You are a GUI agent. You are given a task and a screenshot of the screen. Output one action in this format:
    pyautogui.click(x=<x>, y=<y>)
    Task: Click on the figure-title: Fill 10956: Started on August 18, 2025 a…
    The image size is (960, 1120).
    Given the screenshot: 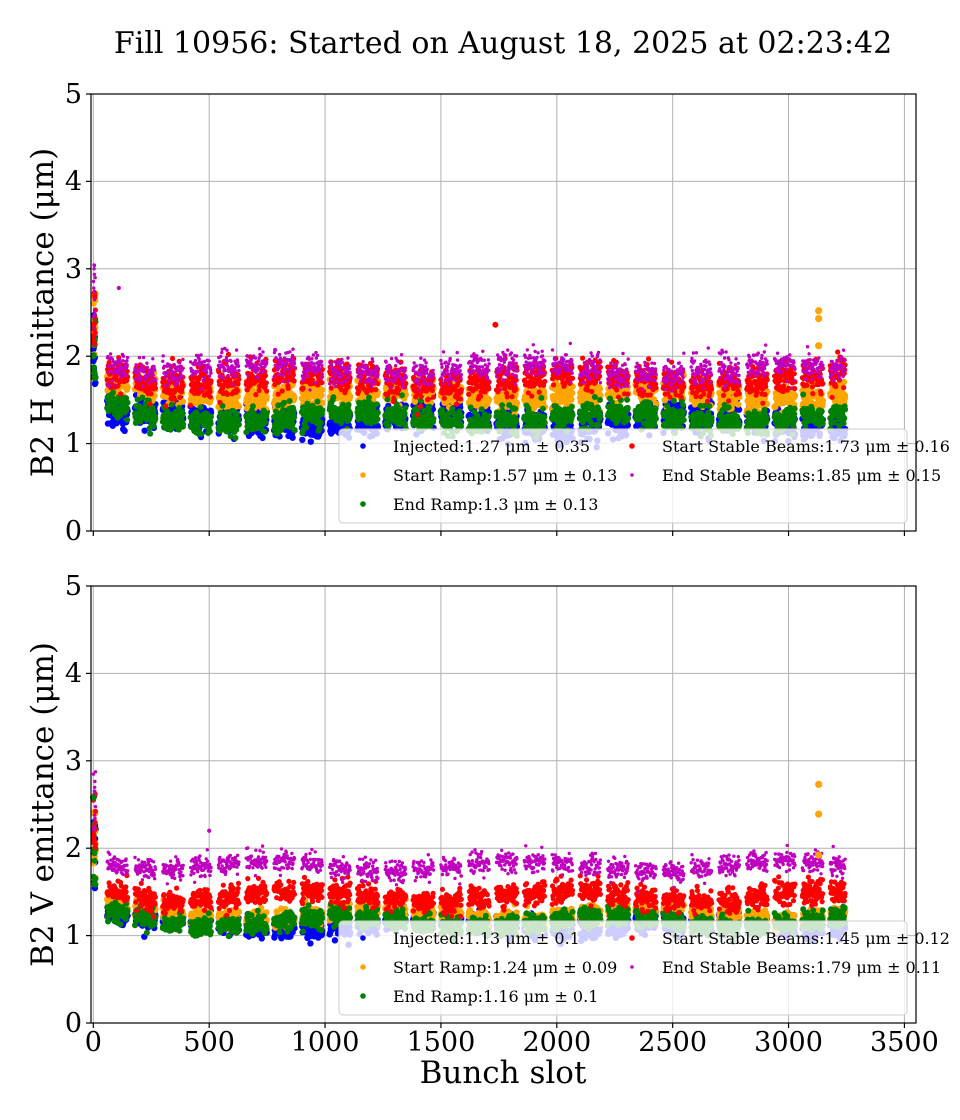 What is the action you would take?
    pyautogui.click(x=503, y=43)
    